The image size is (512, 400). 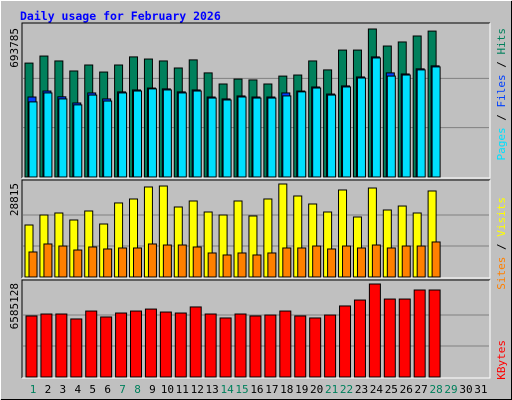 I want to click on x-tick-label: 29, so click(x=450, y=389).